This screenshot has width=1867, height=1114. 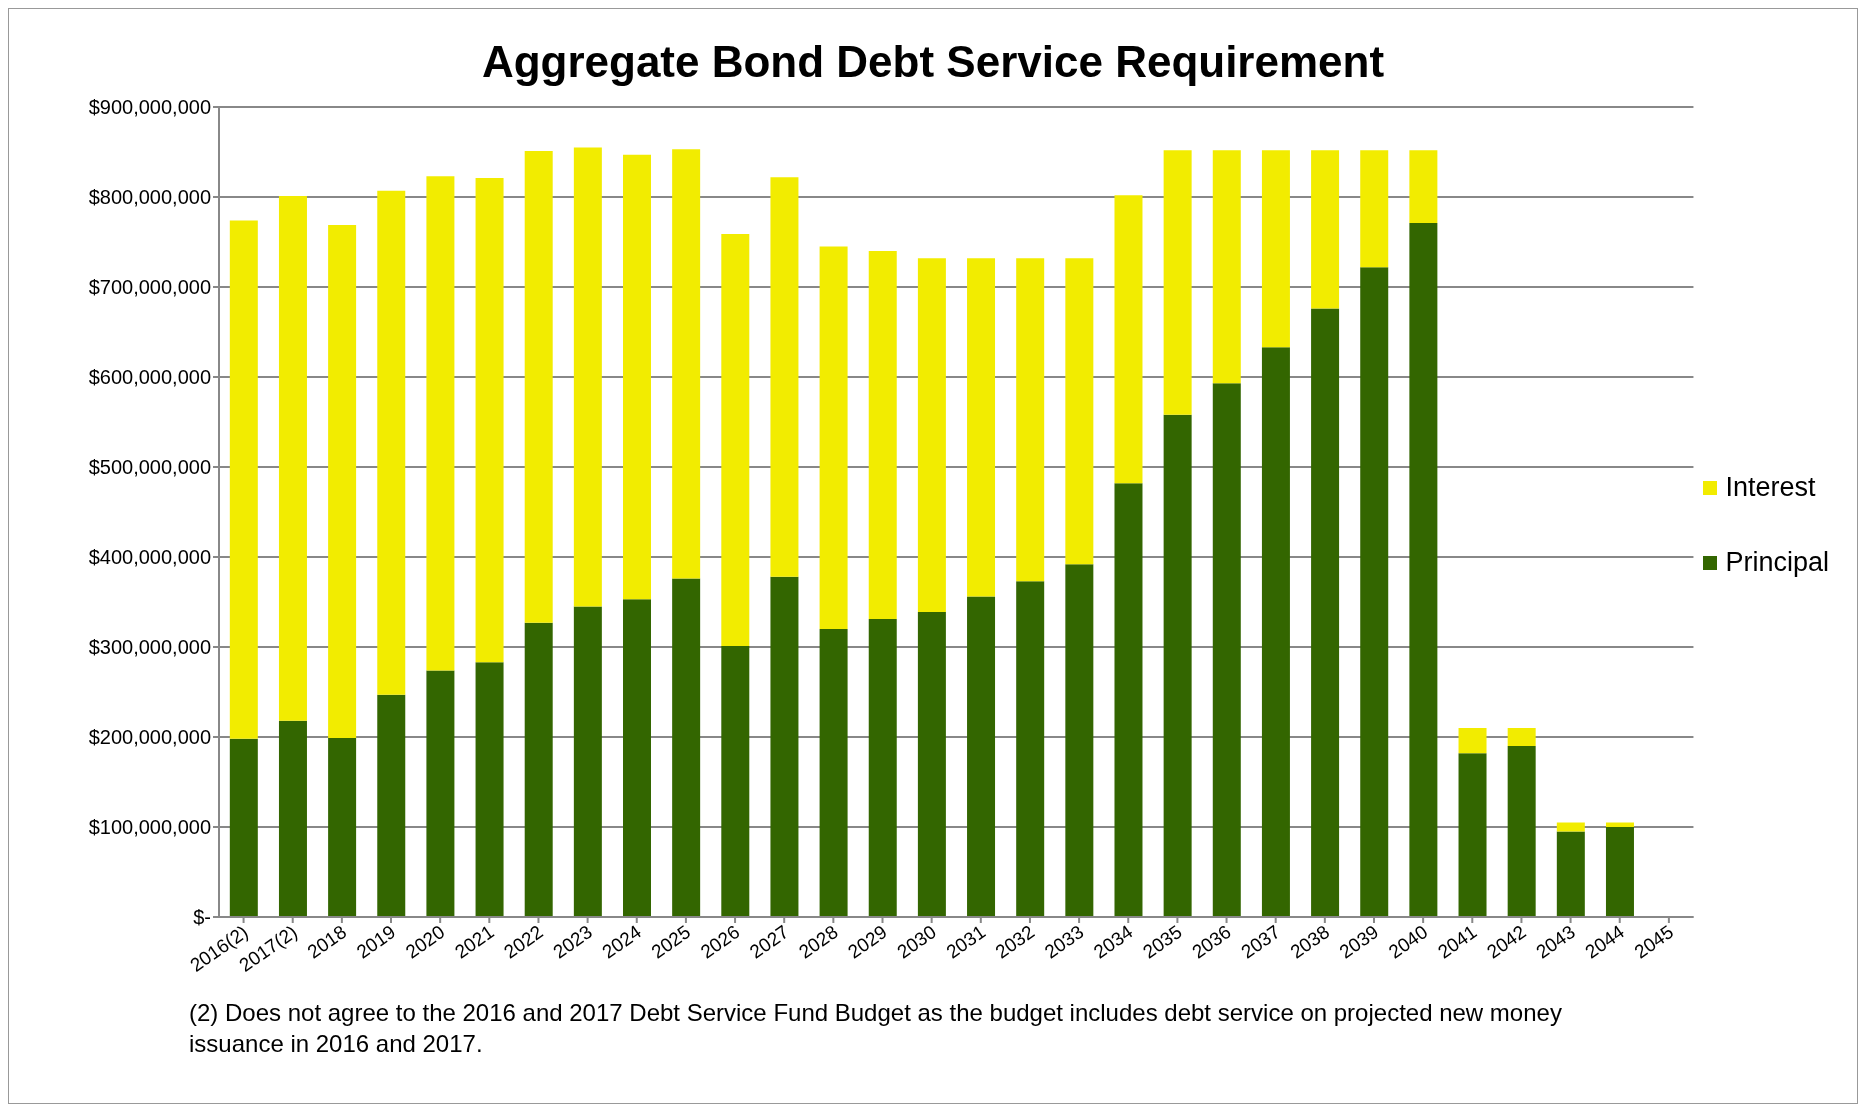 What do you see at coordinates (149, 737) in the screenshot?
I see `y-tick-label: $200,000,000` at bounding box center [149, 737].